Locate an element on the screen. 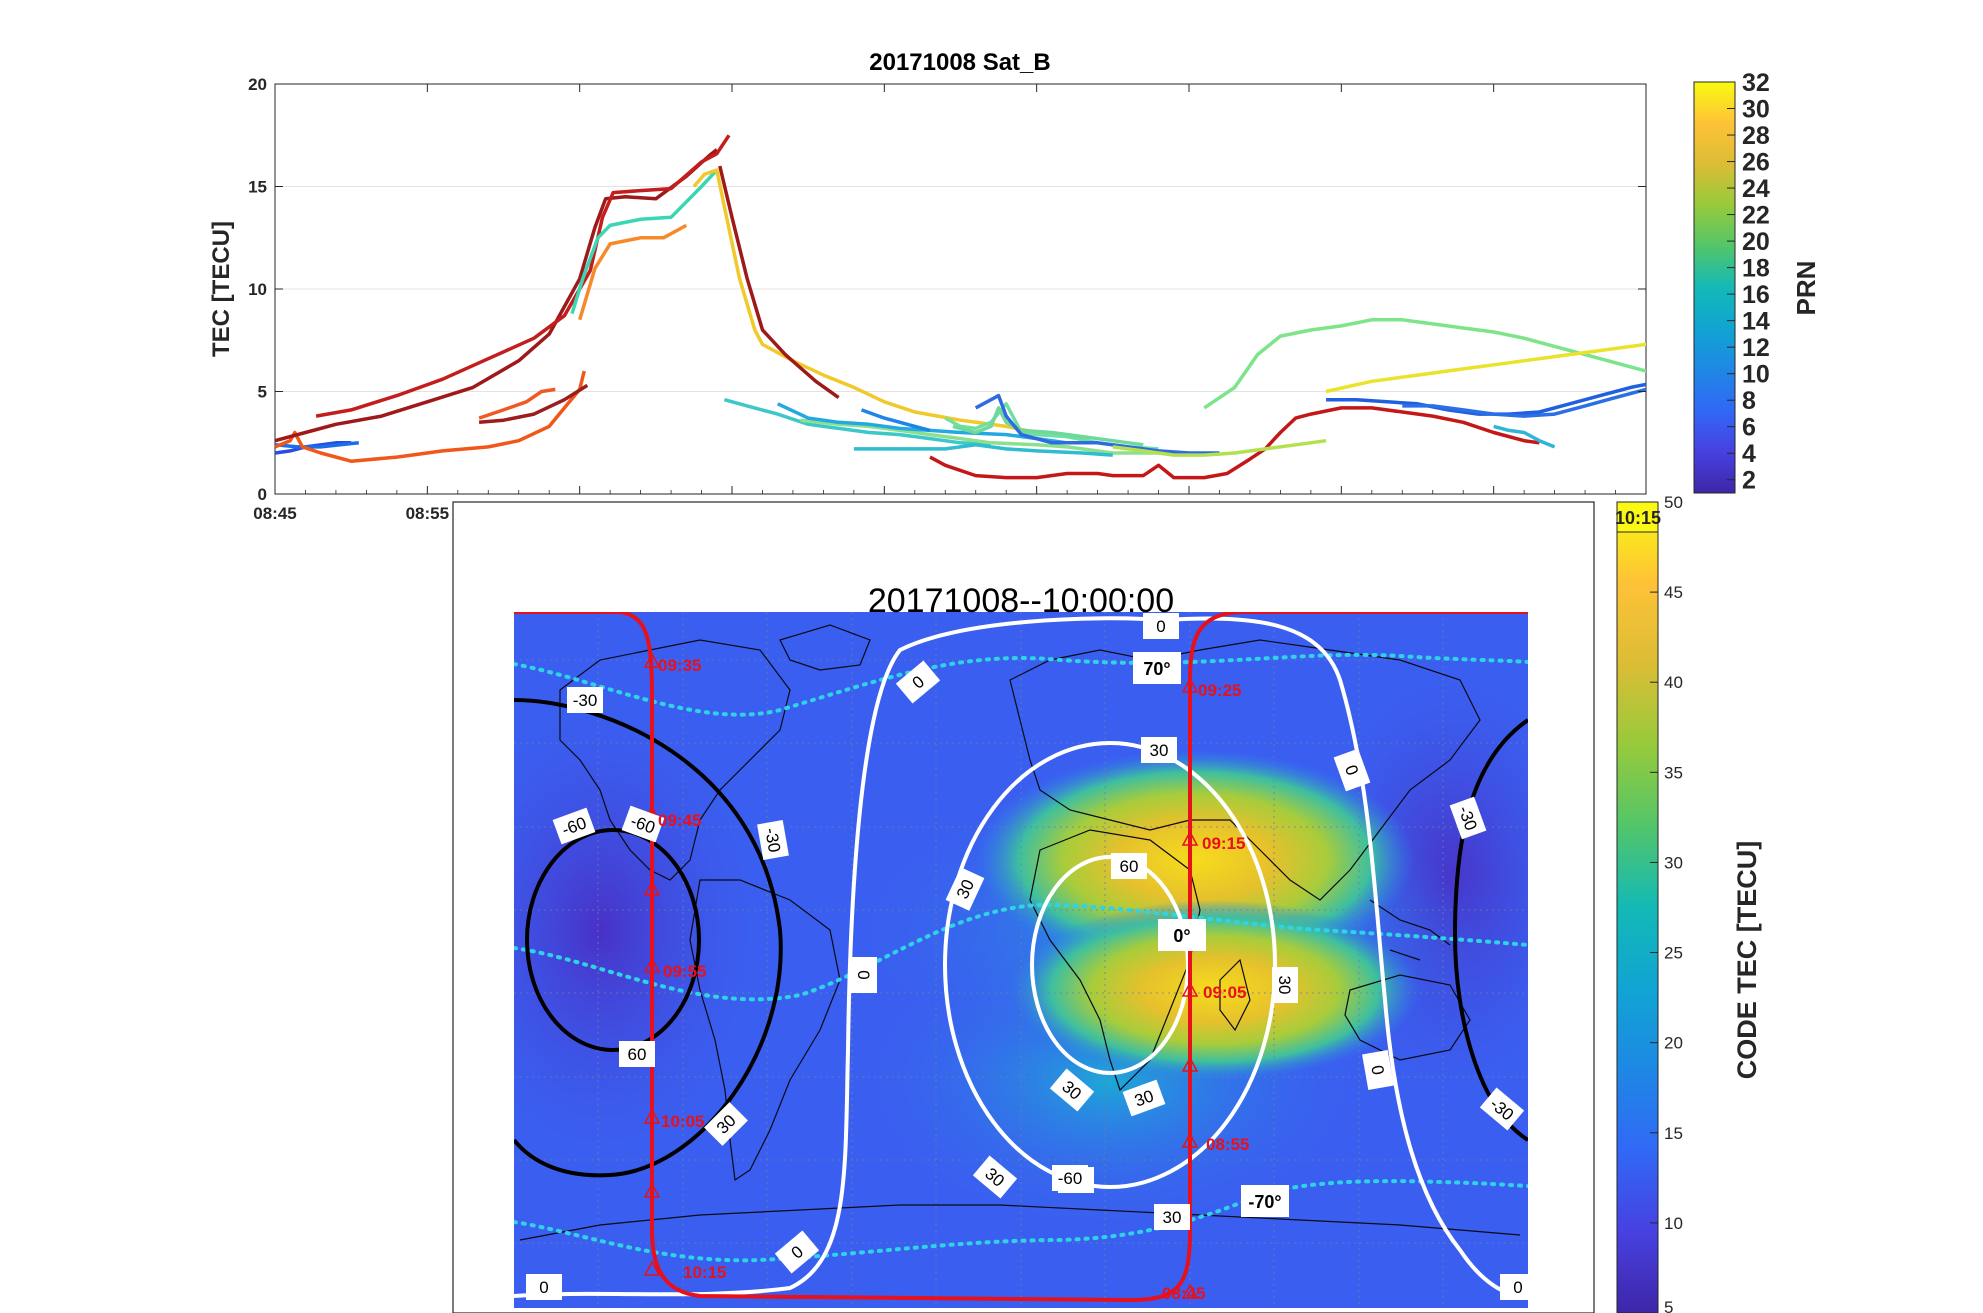 The width and height of the screenshot is (1983, 1313). latitude-label-text: 70° is located at coordinates (1156, 669).